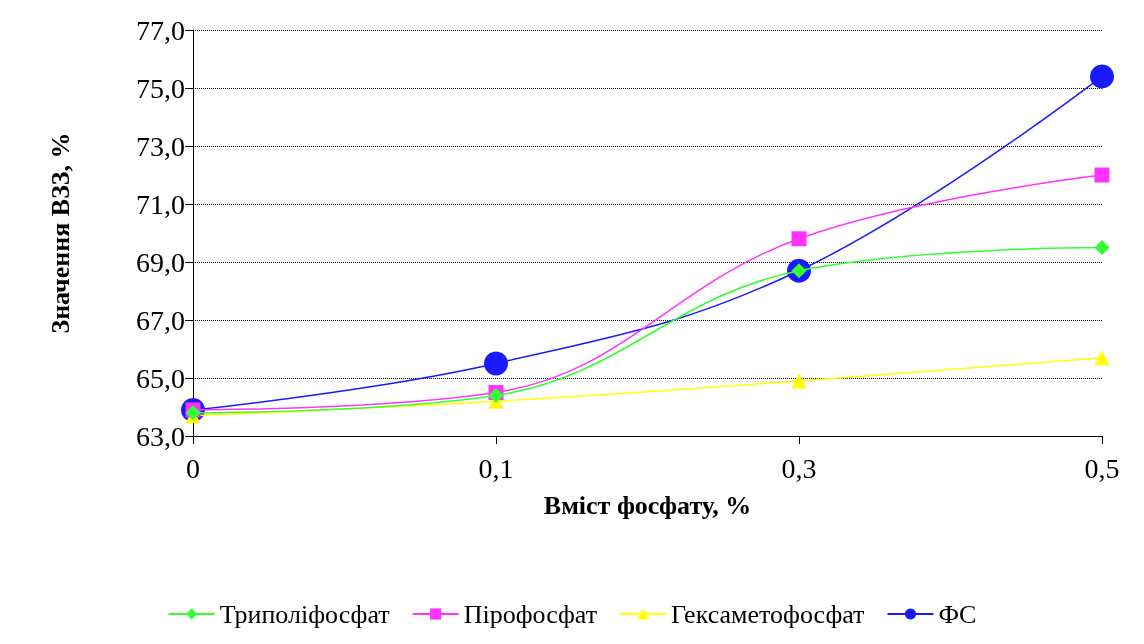  What do you see at coordinates (160, 88) in the screenshot?
I see `y-tick-label: 75,0` at bounding box center [160, 88].